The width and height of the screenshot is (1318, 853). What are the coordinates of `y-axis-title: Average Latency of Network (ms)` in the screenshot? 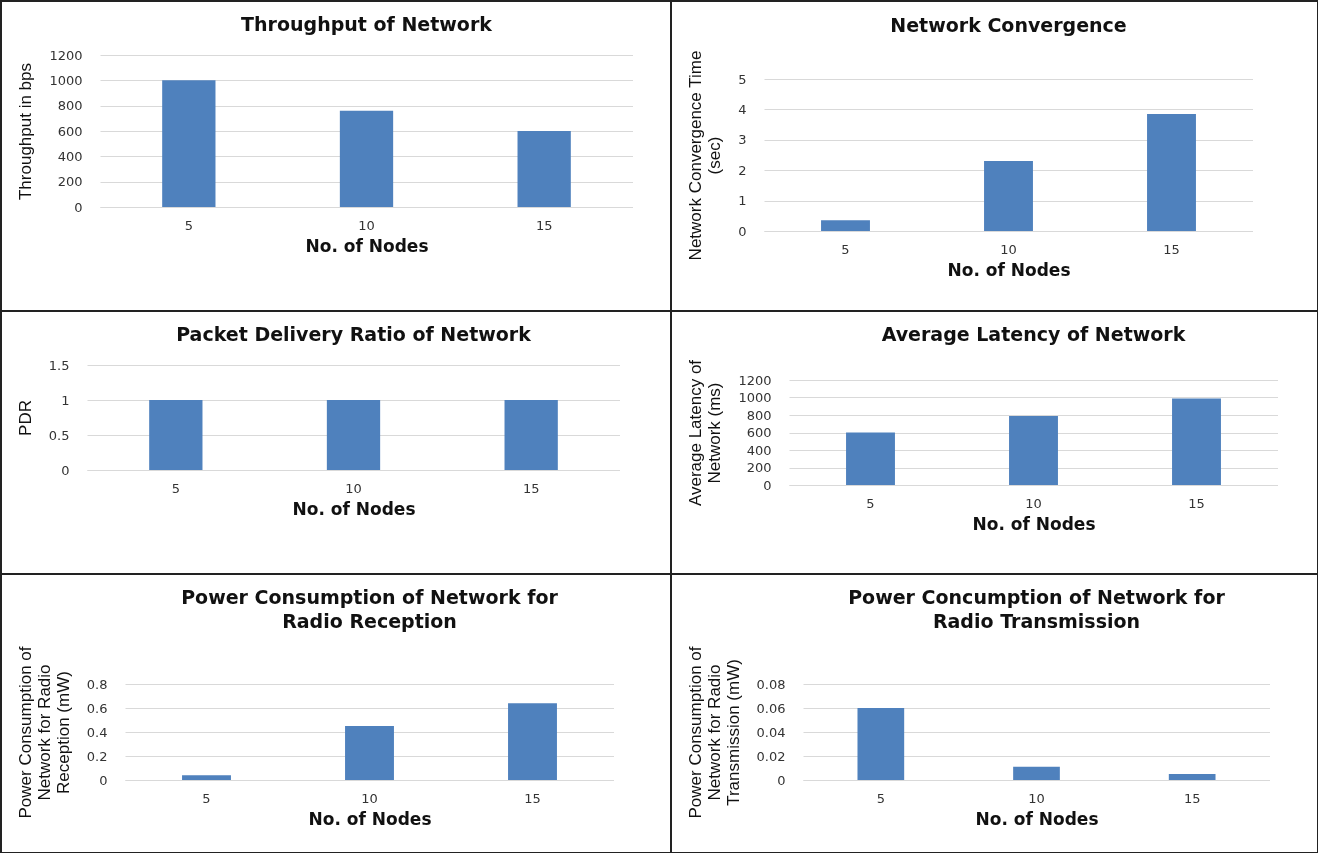 It's located at (705, 433).